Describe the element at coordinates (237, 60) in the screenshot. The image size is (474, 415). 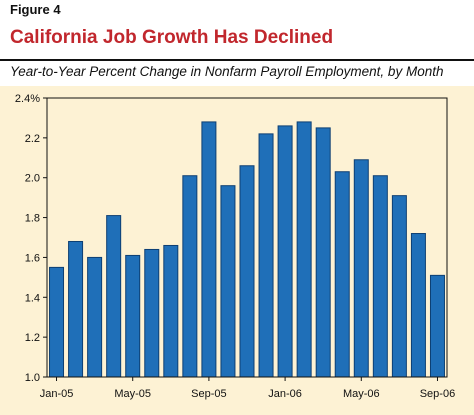
I see `title-divider` at that location.